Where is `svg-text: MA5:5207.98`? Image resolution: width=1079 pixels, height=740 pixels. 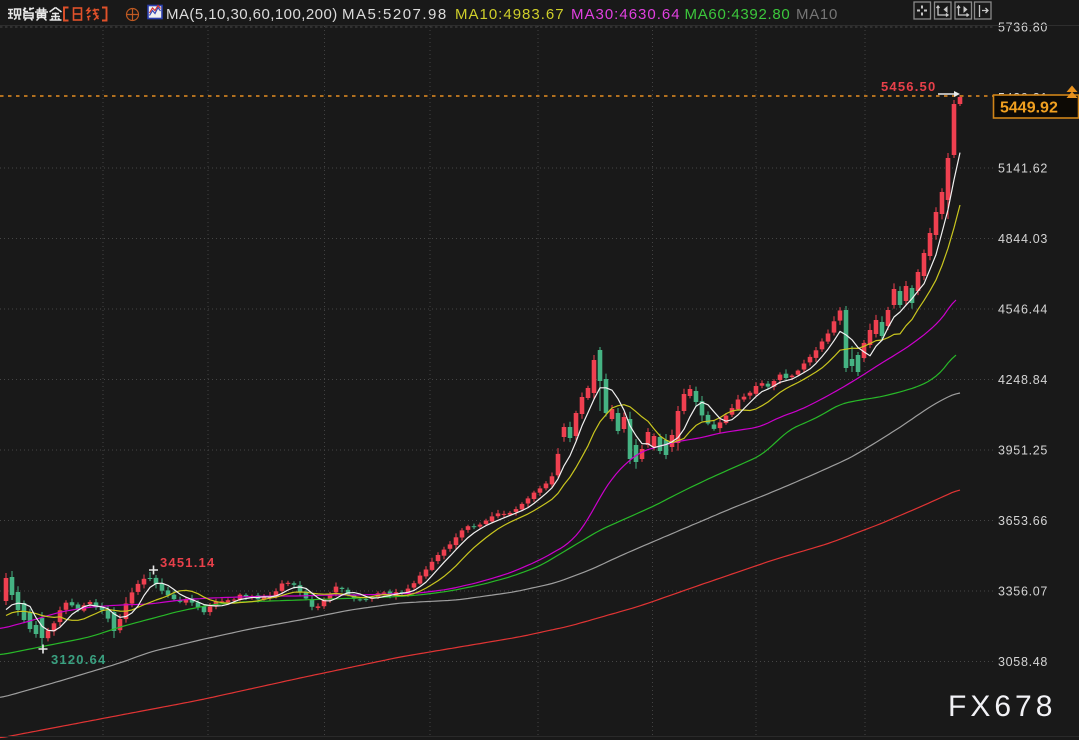
svg-text: MA5:5207.98 is located at coordinates (395, 14).